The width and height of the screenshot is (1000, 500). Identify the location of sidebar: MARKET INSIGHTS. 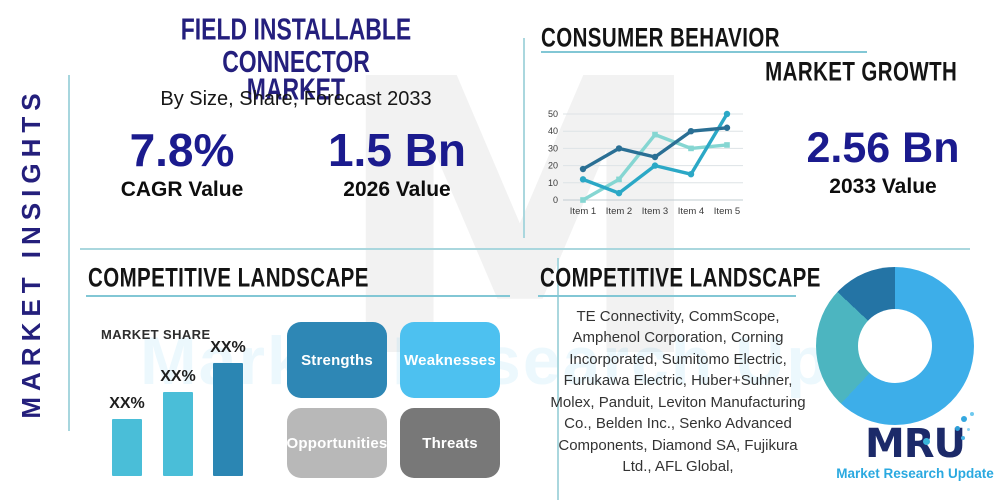
(36, 253).